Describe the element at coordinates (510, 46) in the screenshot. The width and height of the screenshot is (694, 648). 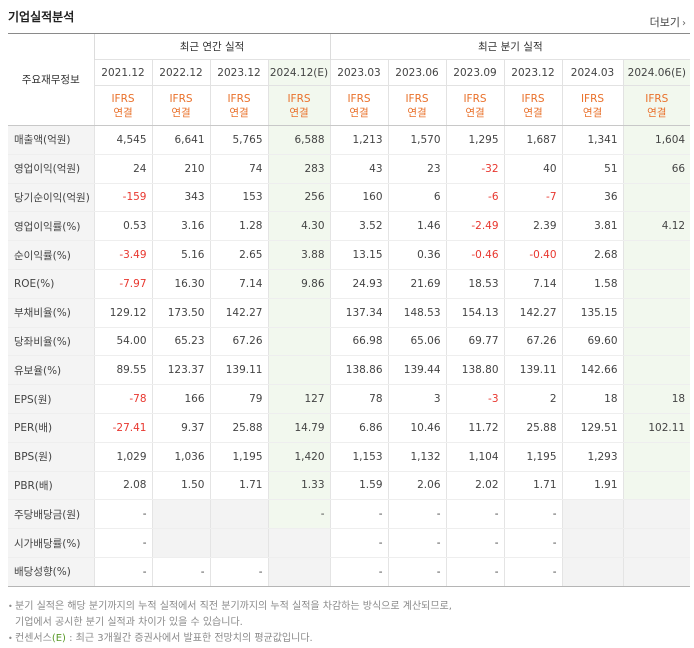
I see `quarter-header: 최근 분기 실적` at that location.